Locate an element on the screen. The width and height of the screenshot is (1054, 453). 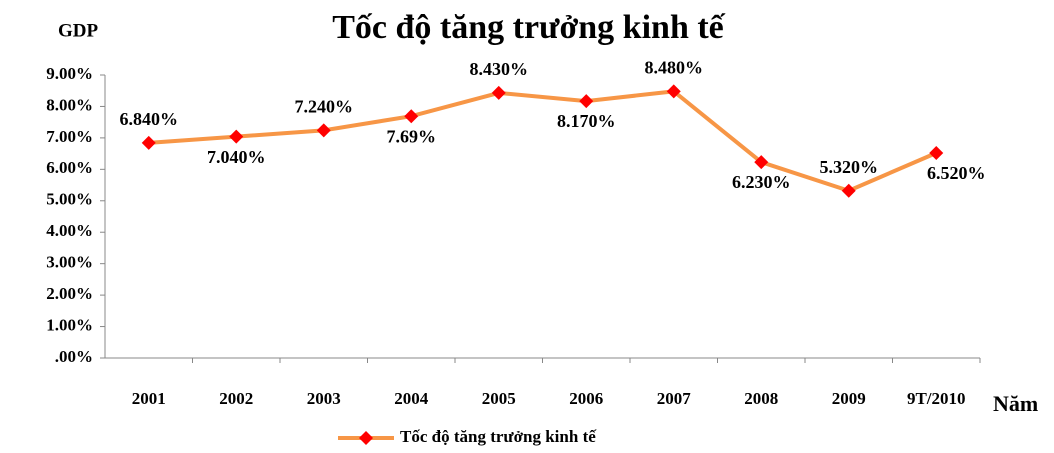
y-tick-label: 3.00% is located at coordinates (69, 262).